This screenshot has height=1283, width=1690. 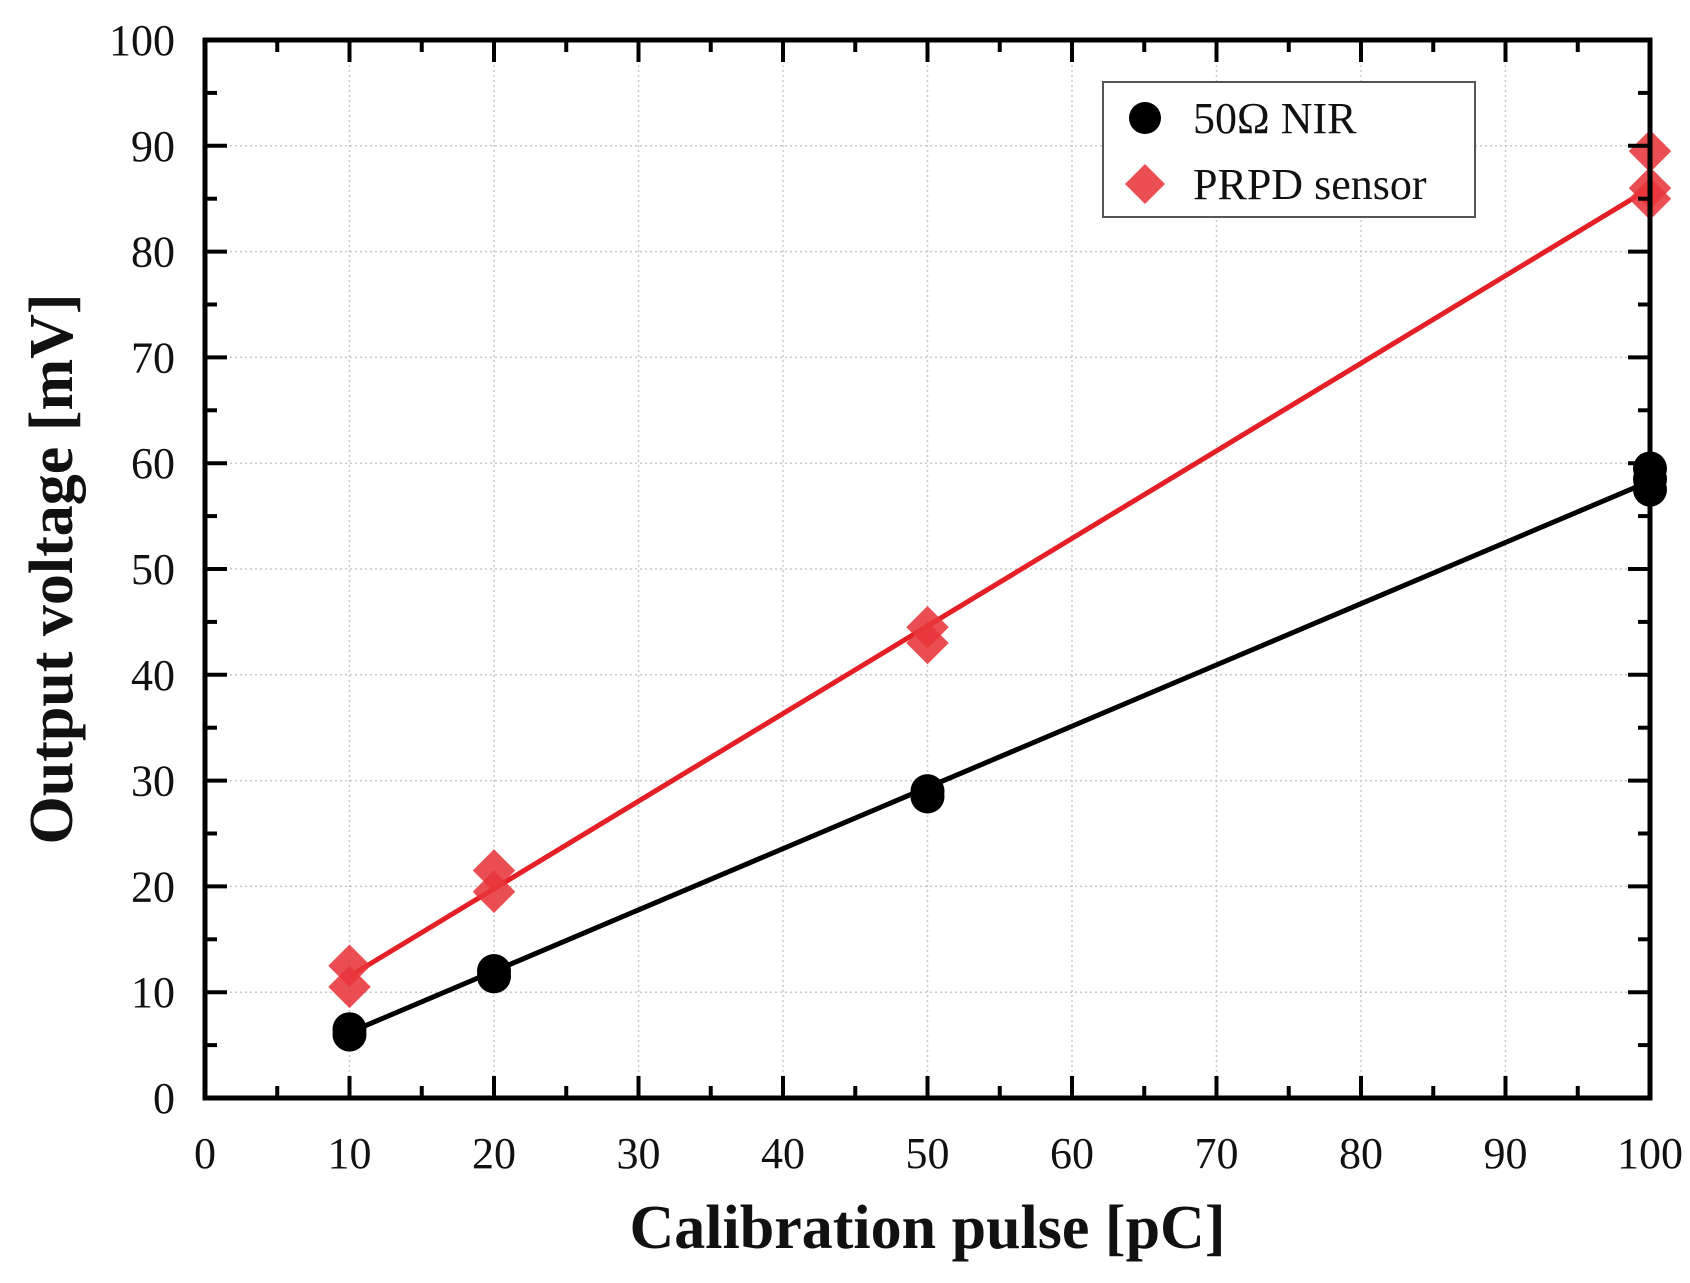 What do you see at coordinates (153, 463) in the screenshot?
I see `y-tick-label: 60` at bounding box center [153, 463].